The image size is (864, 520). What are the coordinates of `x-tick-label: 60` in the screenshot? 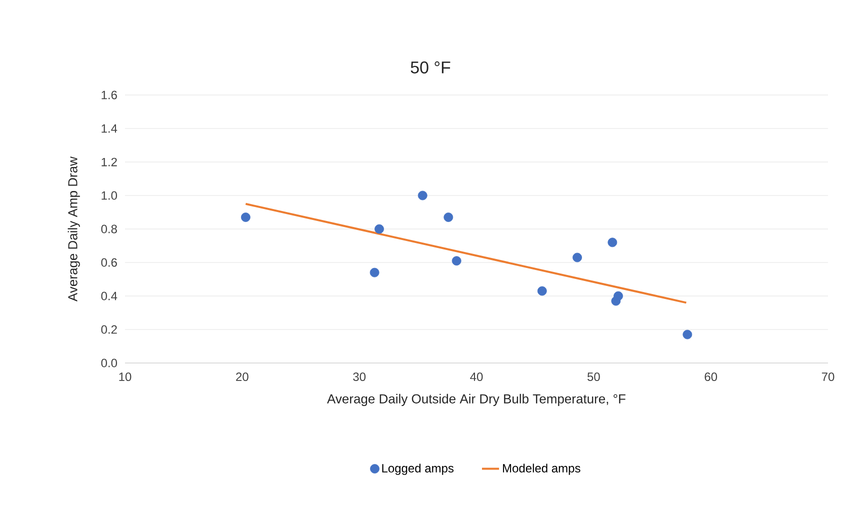 It's located at (711, 377).